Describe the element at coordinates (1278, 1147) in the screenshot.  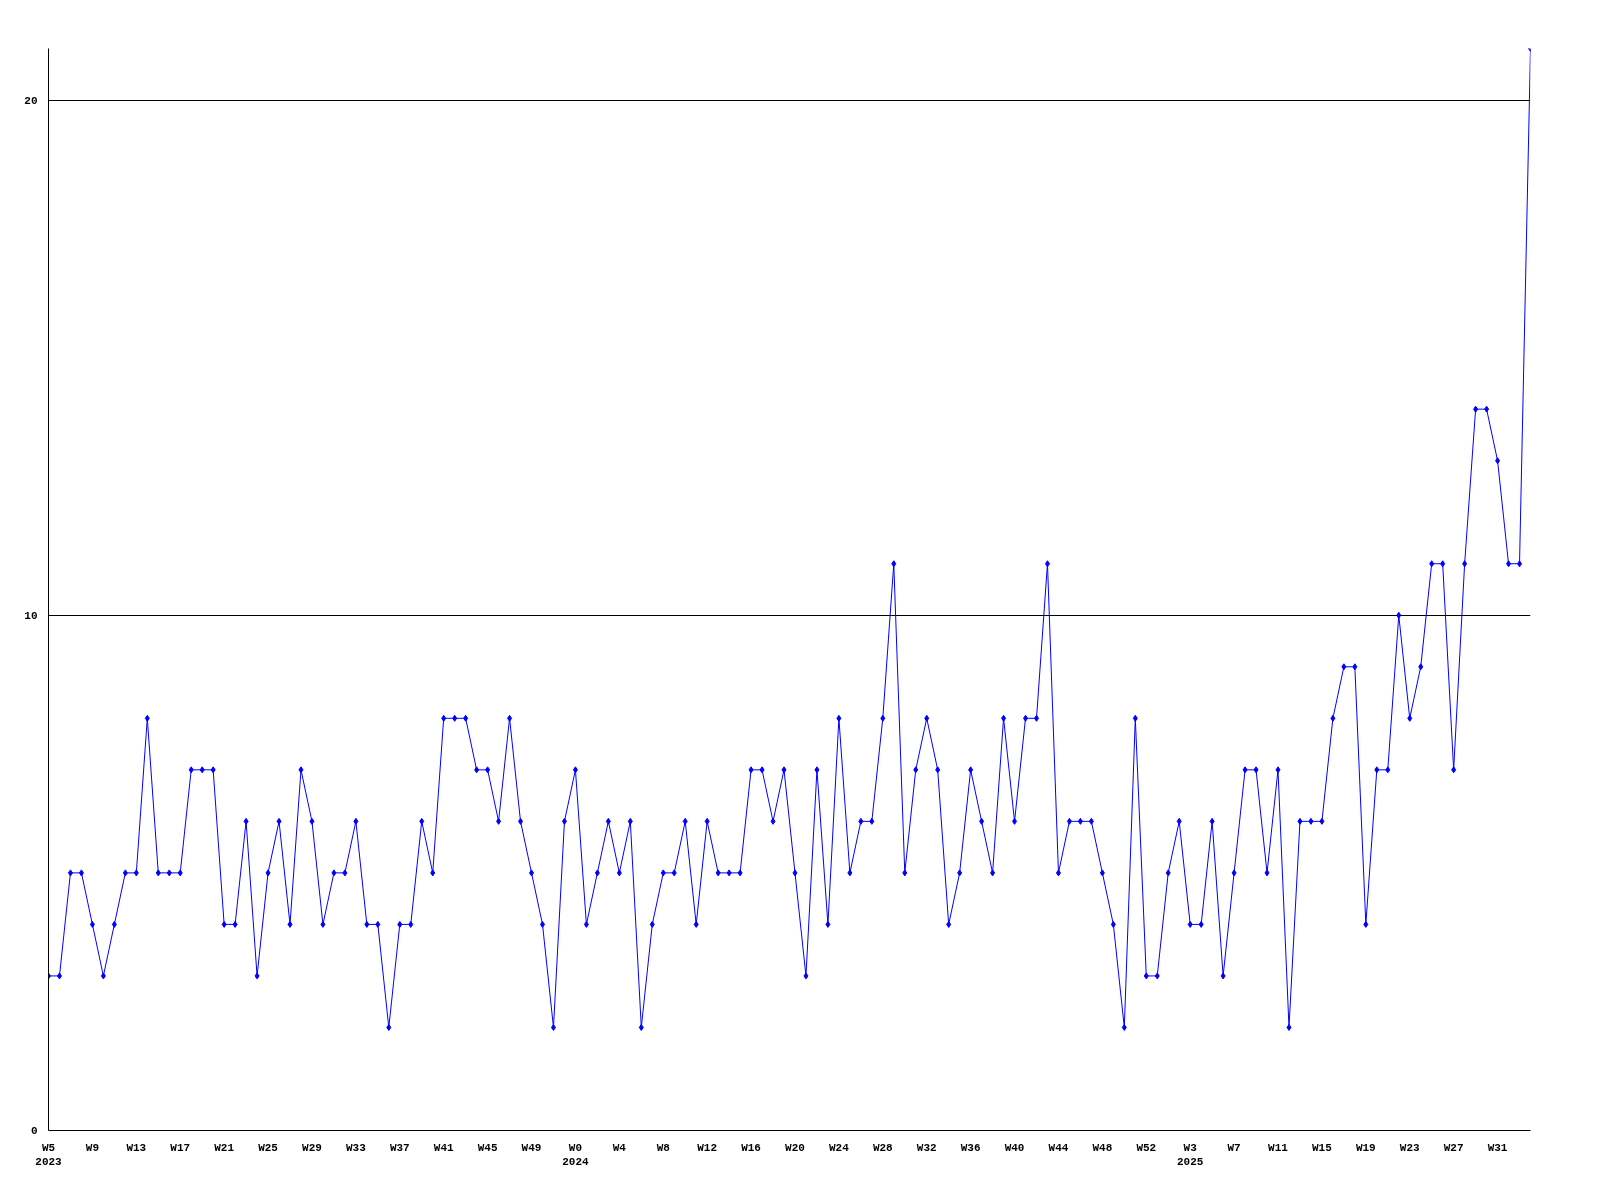
I see `x-tick-label: W11` at that location.